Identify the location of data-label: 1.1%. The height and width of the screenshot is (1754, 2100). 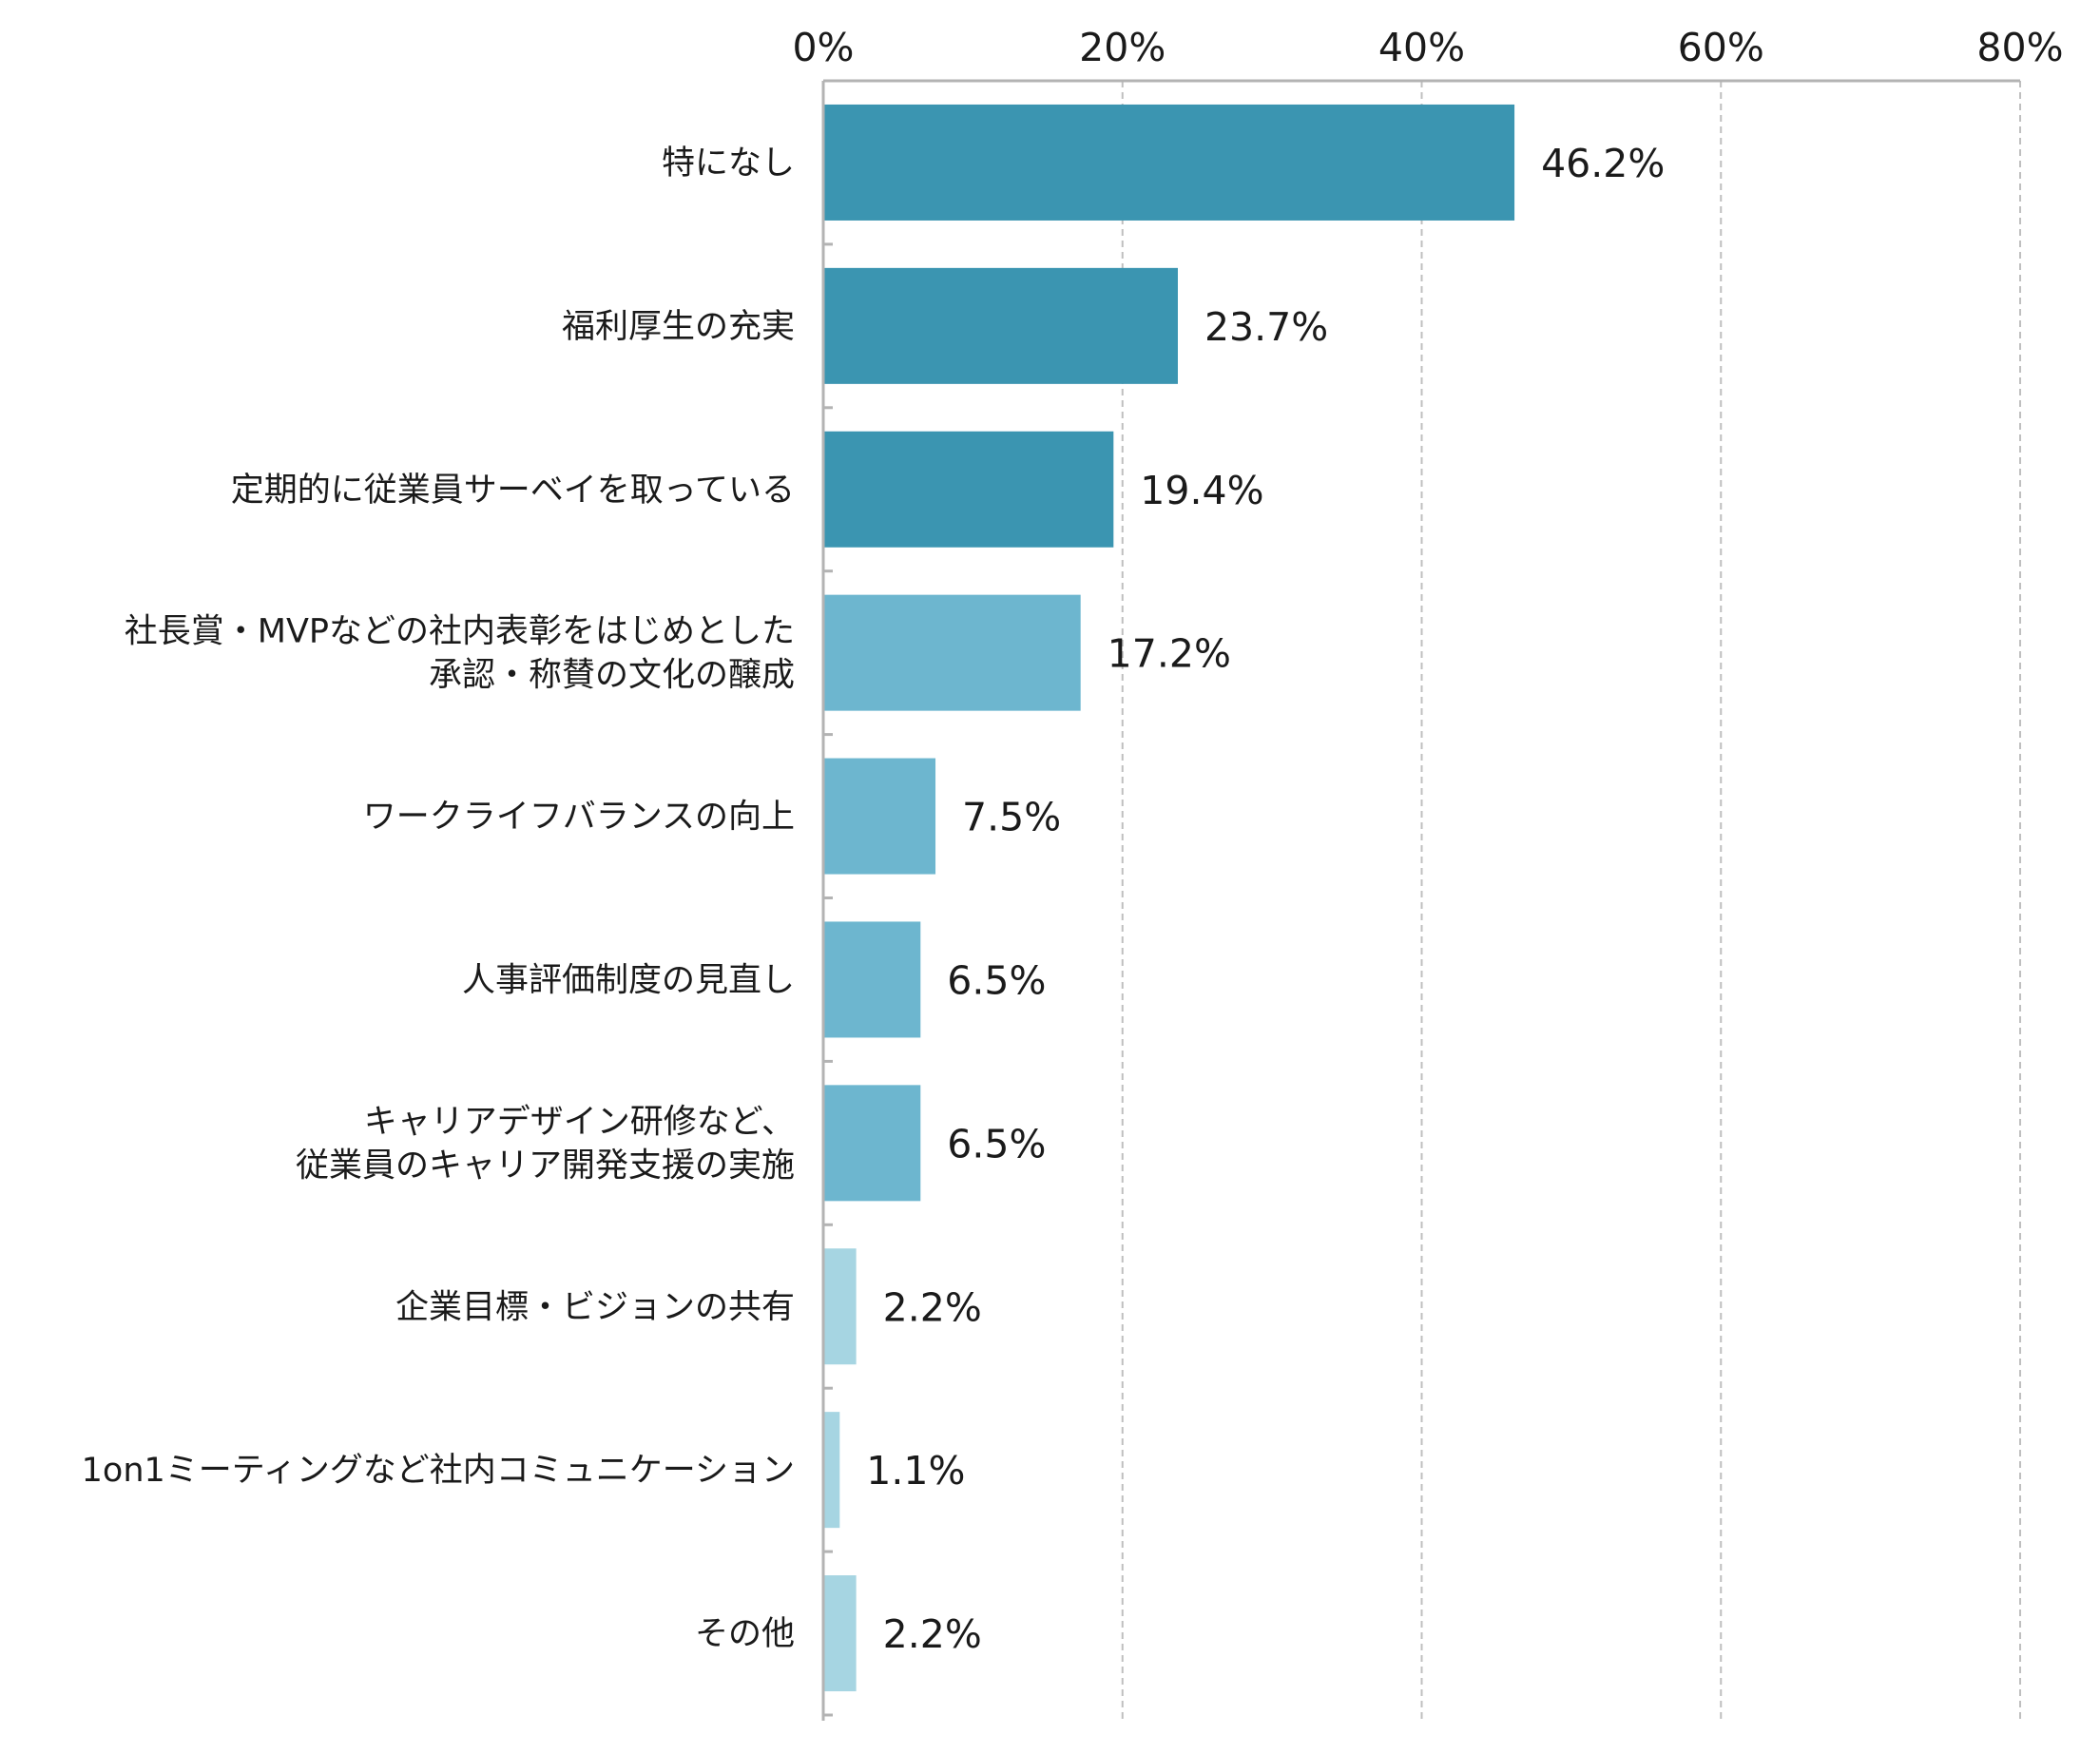
(915, 1471).